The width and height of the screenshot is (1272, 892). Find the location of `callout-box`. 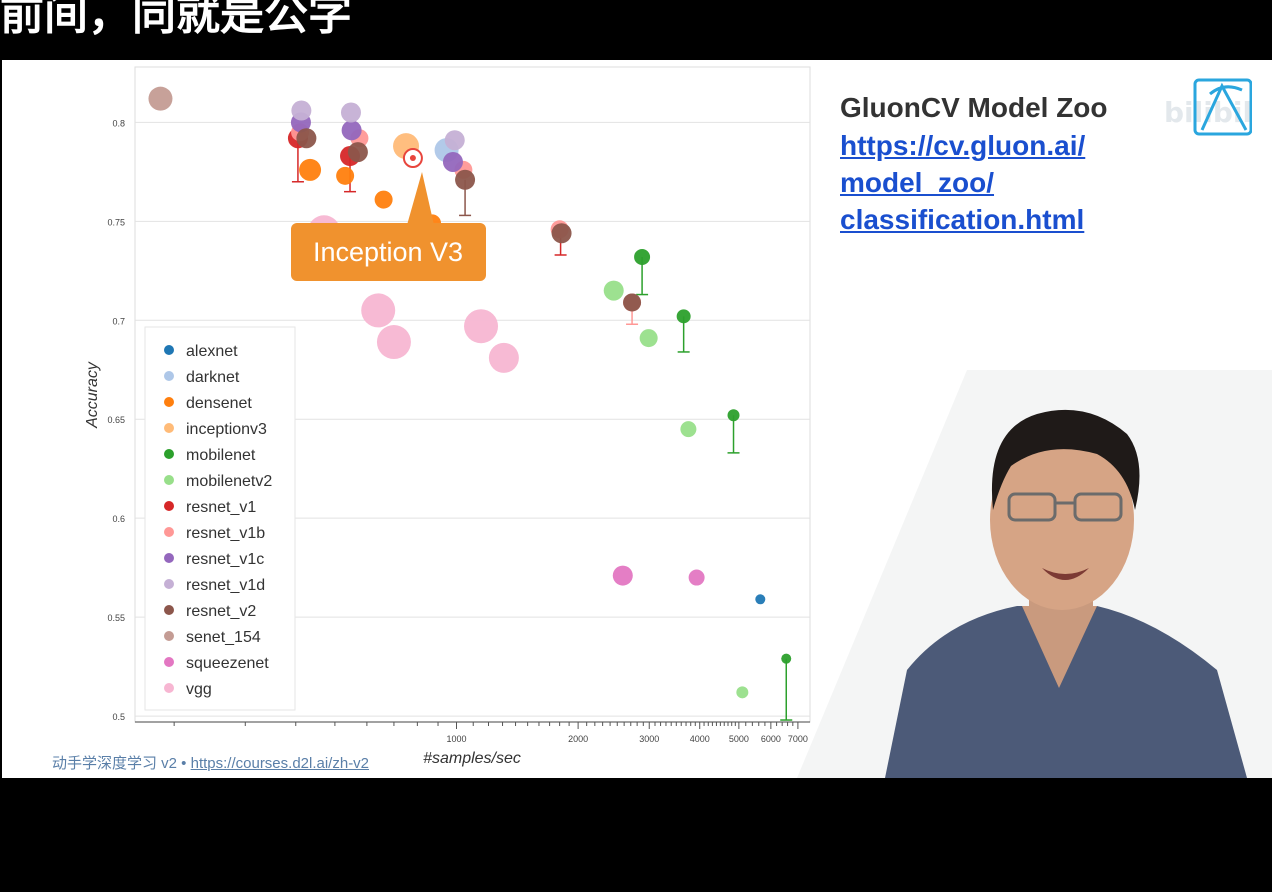

callout-box is located at coordinates (388, 252).